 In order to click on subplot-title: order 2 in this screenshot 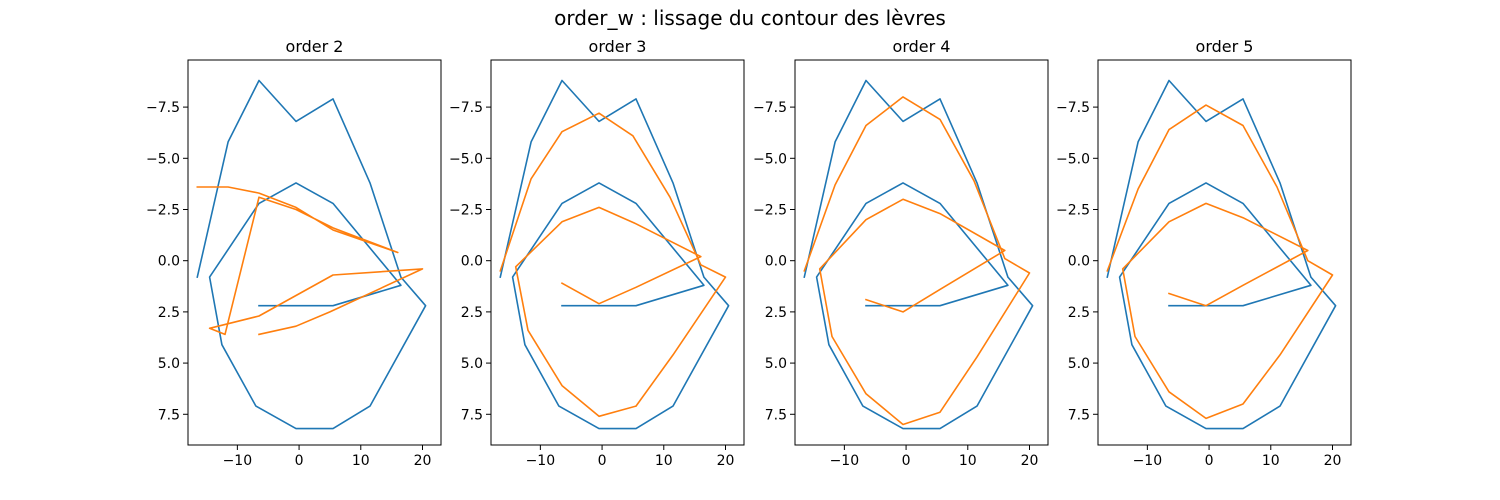, I will do `click(315, 46)`.